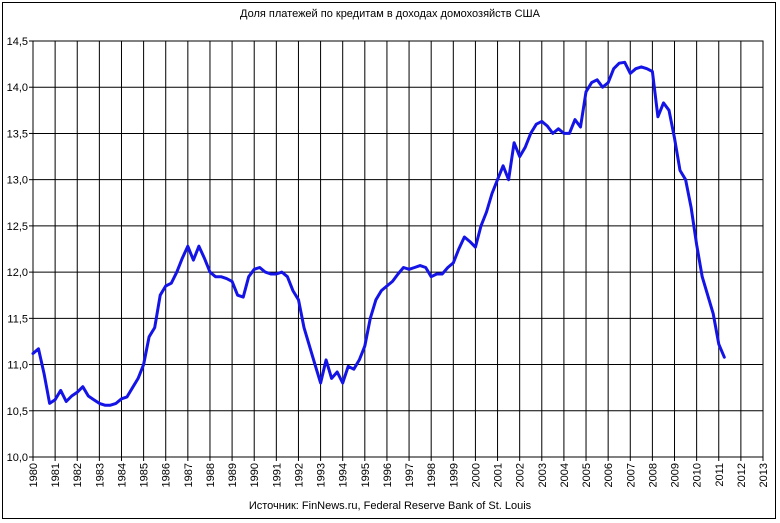  Describe the element at coordinates (764, 475) in the screenshot. I see `x-tick-label: 2013` at that location.